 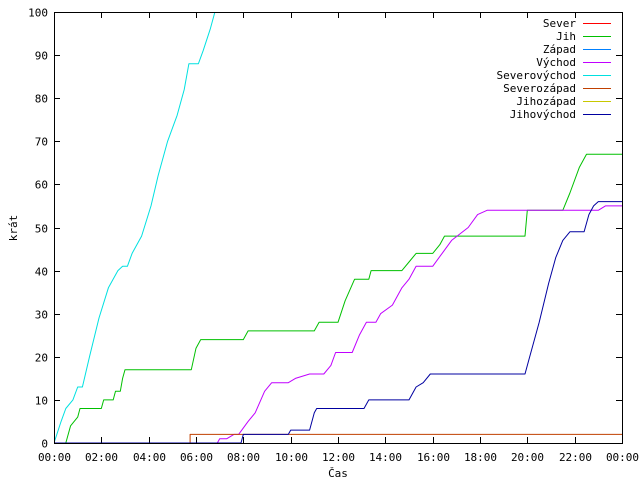 I want to click on legend-label: Jihovýchod, so click(x=543, y=114).